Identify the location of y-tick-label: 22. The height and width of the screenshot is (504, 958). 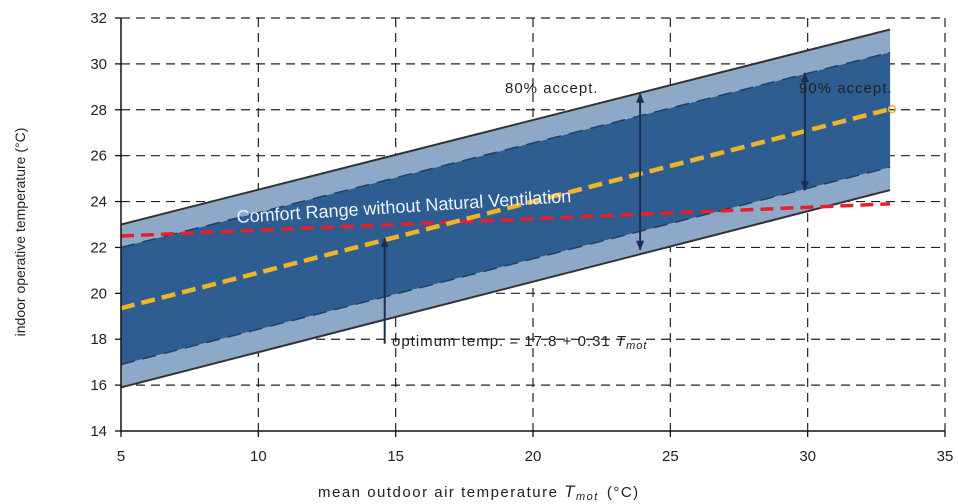
(98, 247).